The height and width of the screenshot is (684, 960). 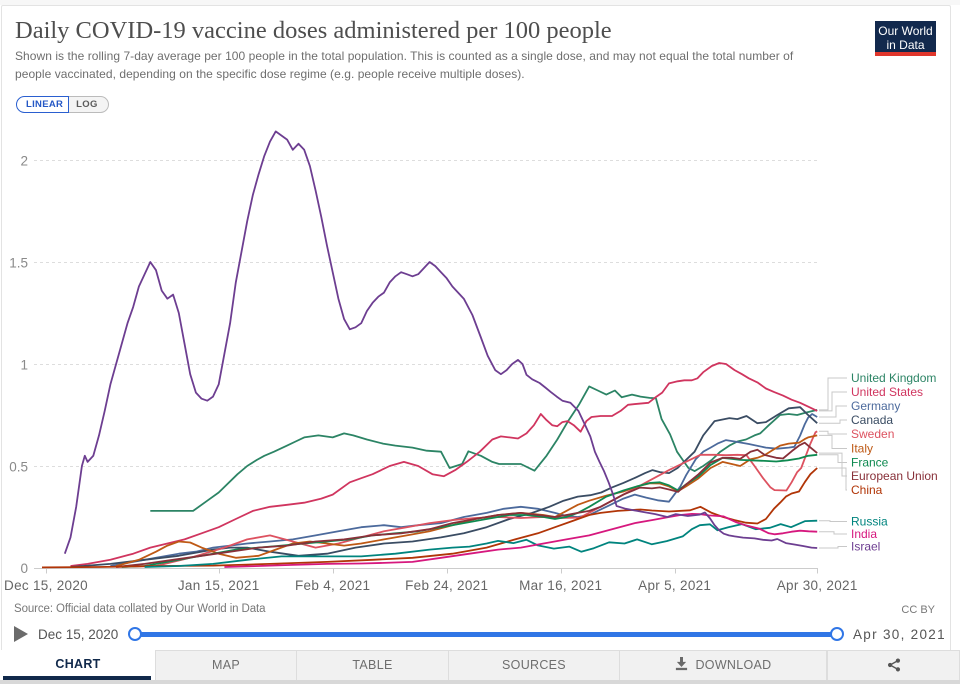 I want to click on svg-text: Canada, so click(x=872, y=420).